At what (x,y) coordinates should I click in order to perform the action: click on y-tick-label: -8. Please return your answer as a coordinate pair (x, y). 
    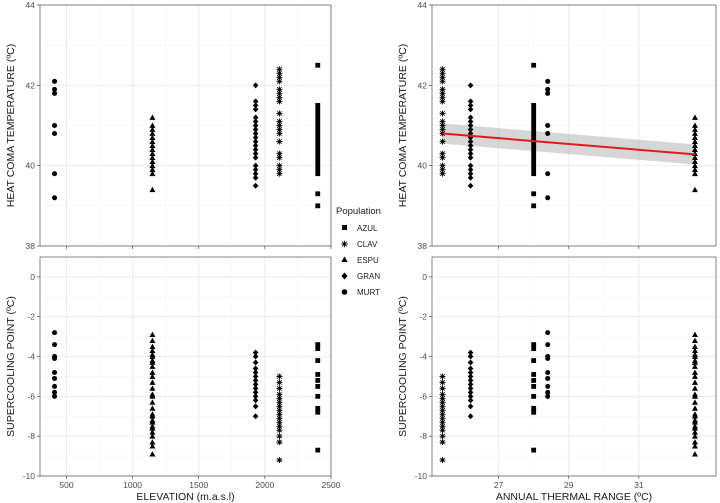
    Looking at the image, I should click on (31, 436).